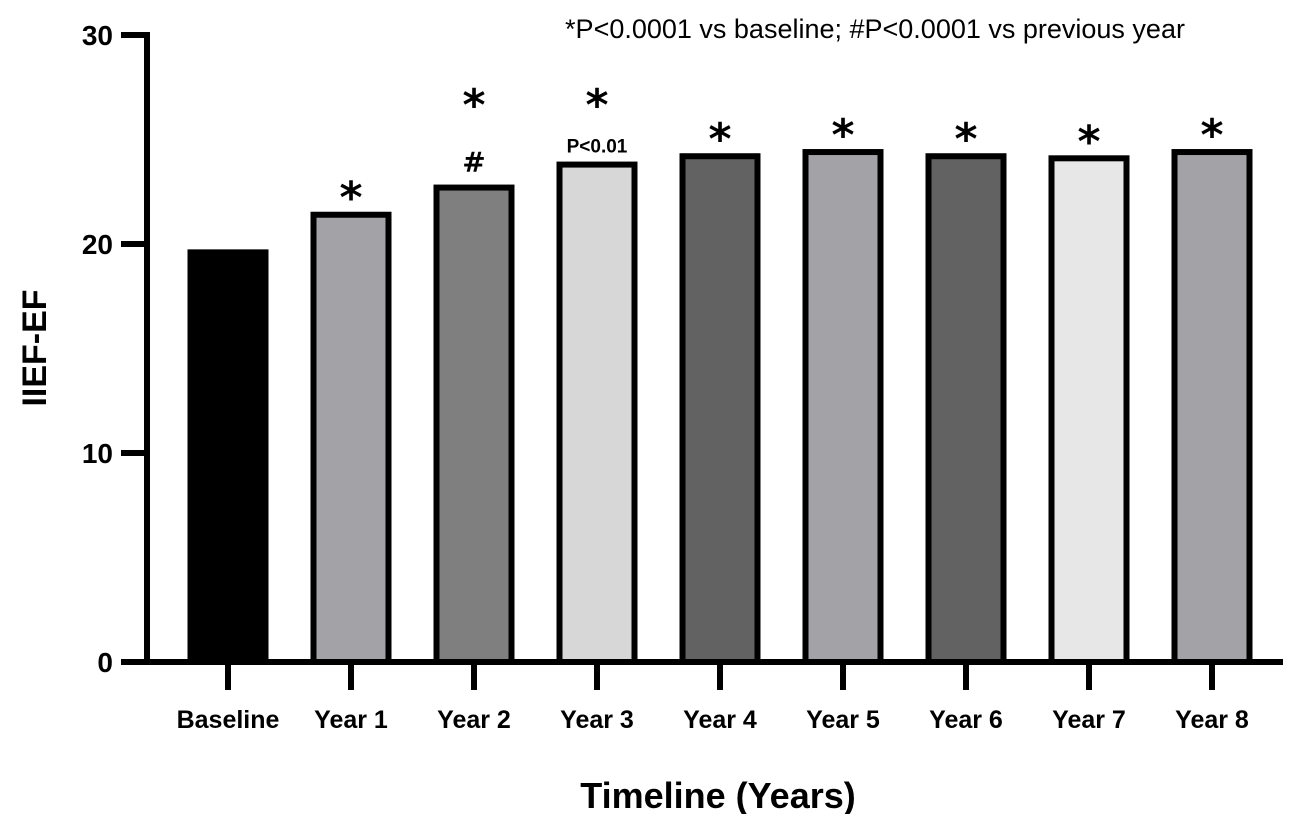  What do you see at coordinates (351, 720) in the screenshot?
I see `x-tick-label-year-1: Year 1` at bounding box center [351, 720].